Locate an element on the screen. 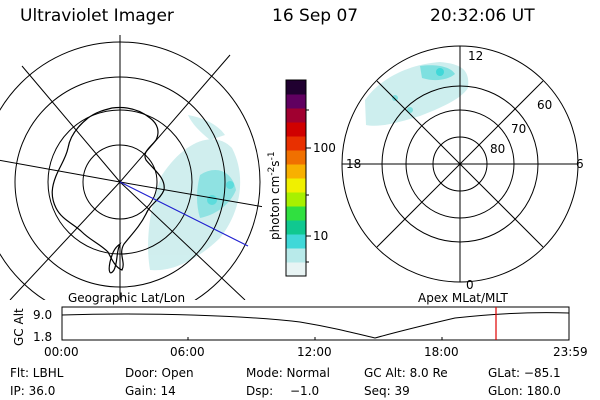 Image resolution: width=600 pixels, height=400 pixels. geo-plot-label: Geographic Lat/Lon is located at coordinates (126, 298).